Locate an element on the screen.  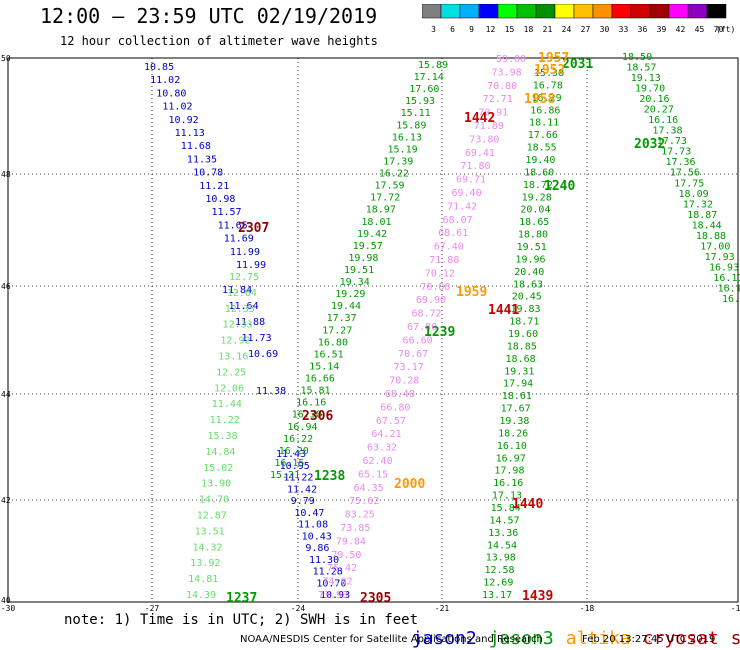
pass-time-label: 1237 is located at coordinates (241, 598).